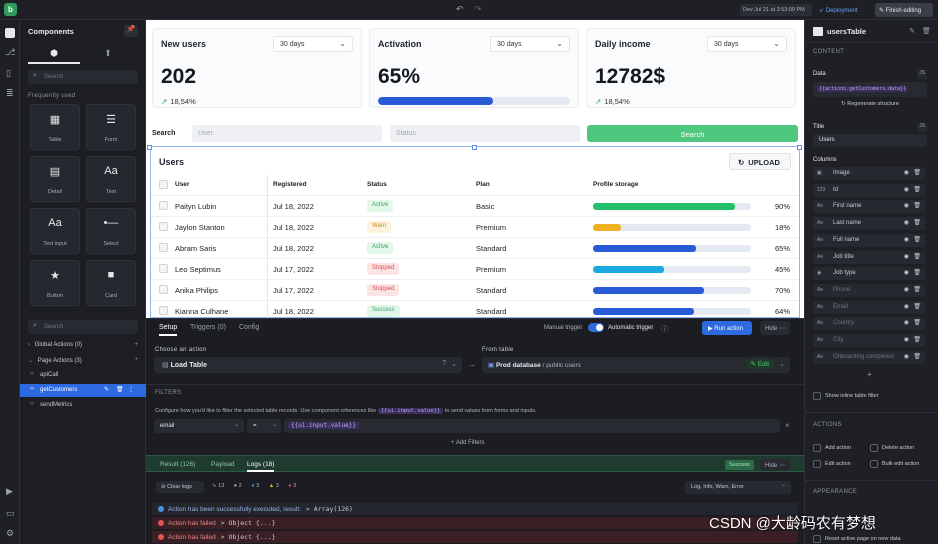 The height and width of the screenshot is (544, 938). I want to click on column-item-id: 123 Id ◉ 🗑, so click(869, 190).